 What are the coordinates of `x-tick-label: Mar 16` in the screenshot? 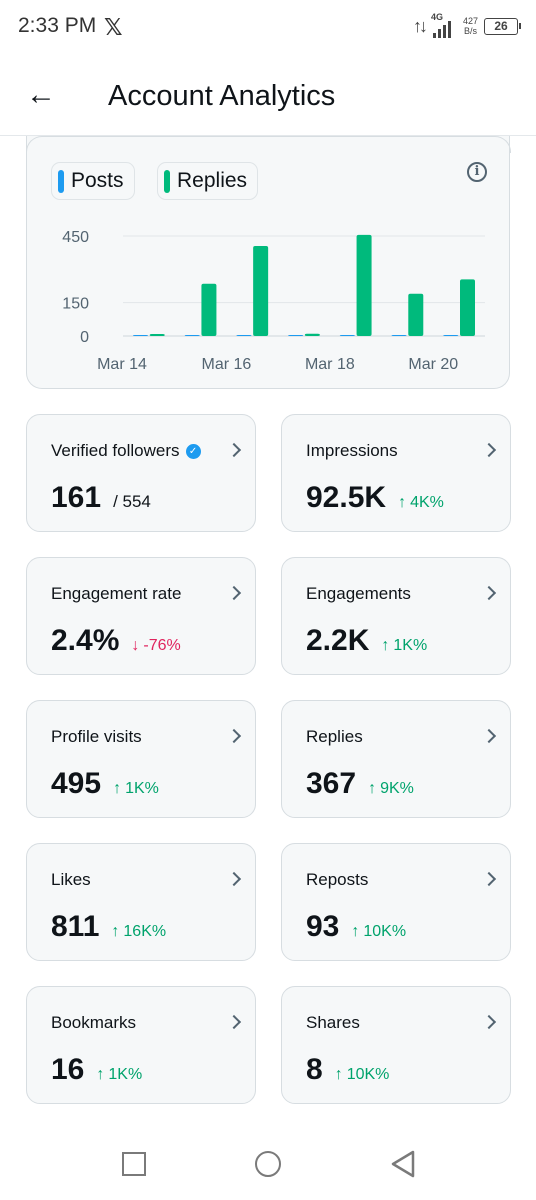 It's located at (227, 364).